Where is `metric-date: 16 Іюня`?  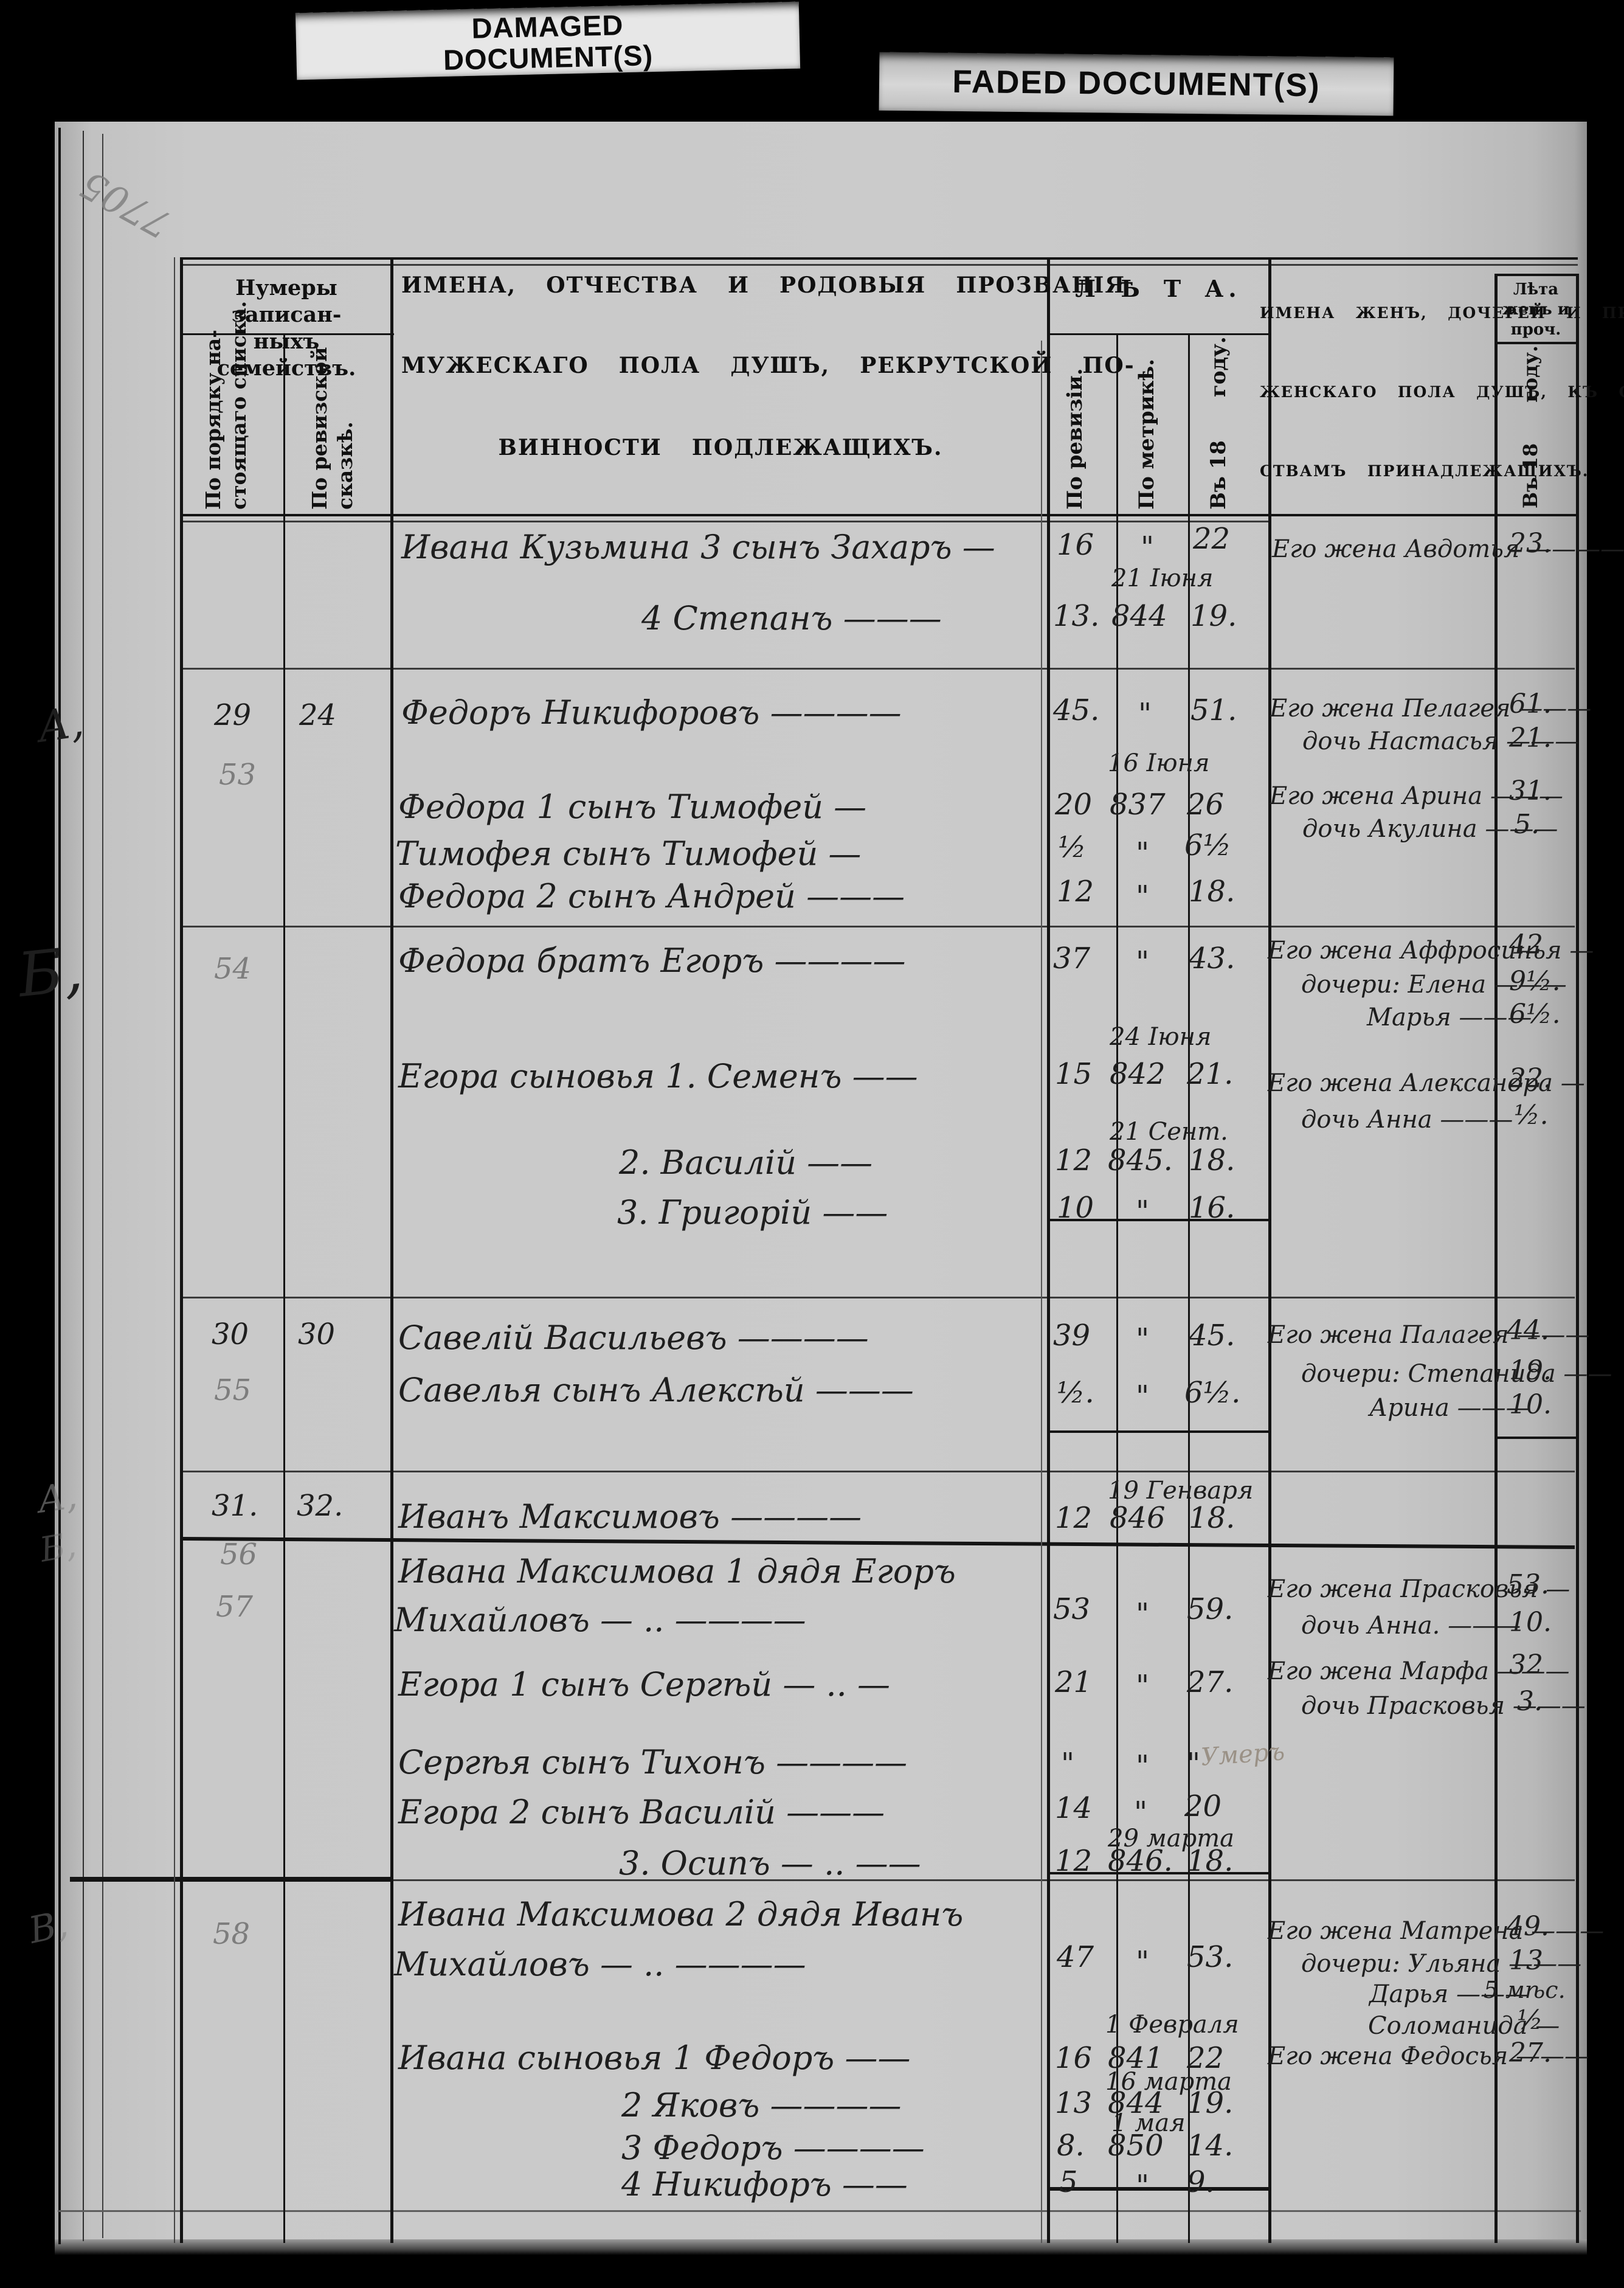
metric-date: 16 Іюня is located at coordinates (1159, 763).